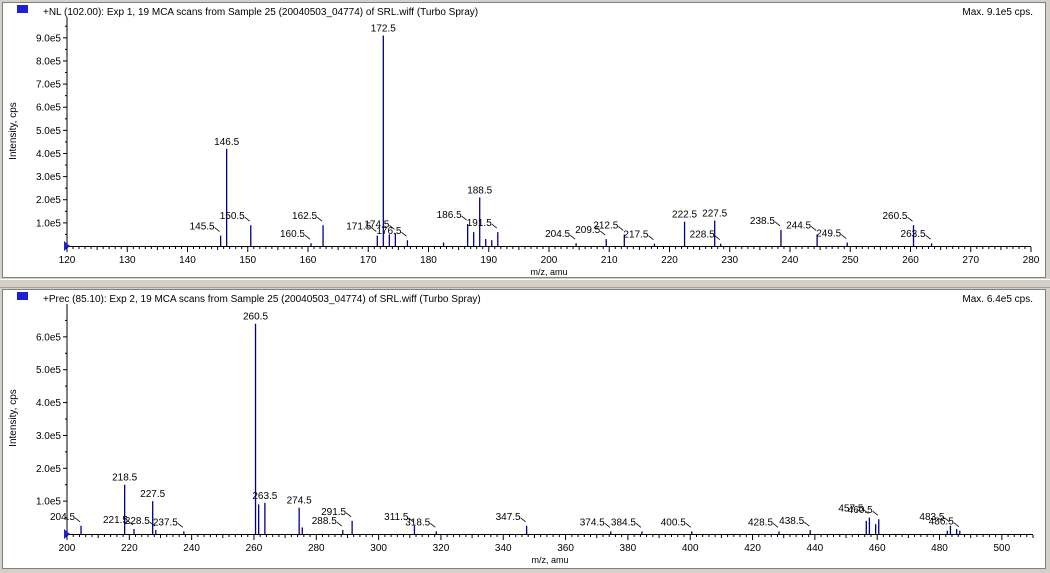 The width and height of the screenshot is (1050, 573). I want to click on x-tick-label: 440, so click(815, 548).